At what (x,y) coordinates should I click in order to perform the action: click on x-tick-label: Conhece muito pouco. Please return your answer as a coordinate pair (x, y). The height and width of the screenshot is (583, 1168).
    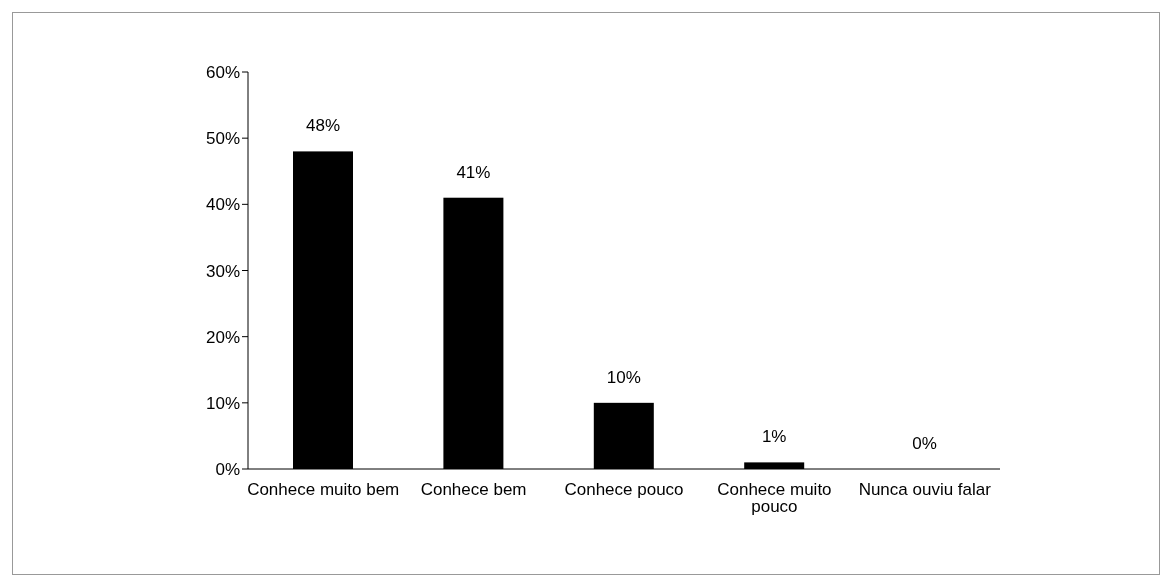
    Looking at the image, I should click on (774, 498).